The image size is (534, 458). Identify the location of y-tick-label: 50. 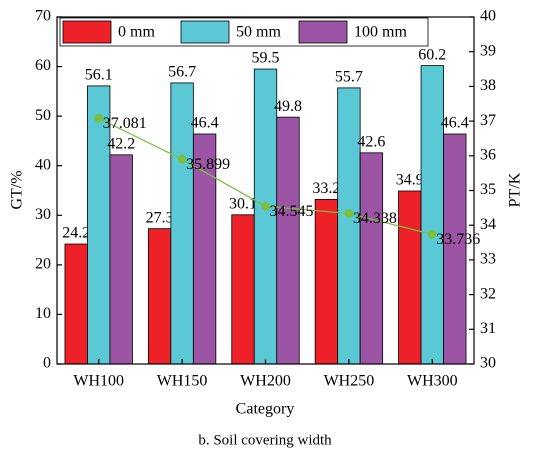
(43, 115).